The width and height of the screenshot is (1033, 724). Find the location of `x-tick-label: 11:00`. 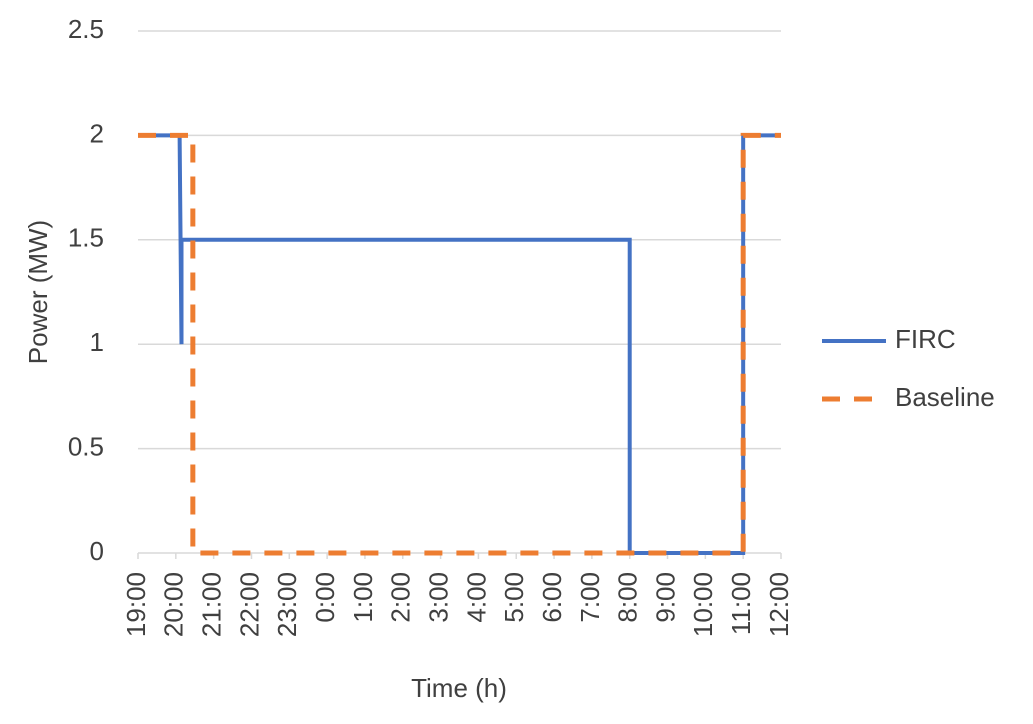

x-tick-label: 11:00 is located at coordinates (741, 603).